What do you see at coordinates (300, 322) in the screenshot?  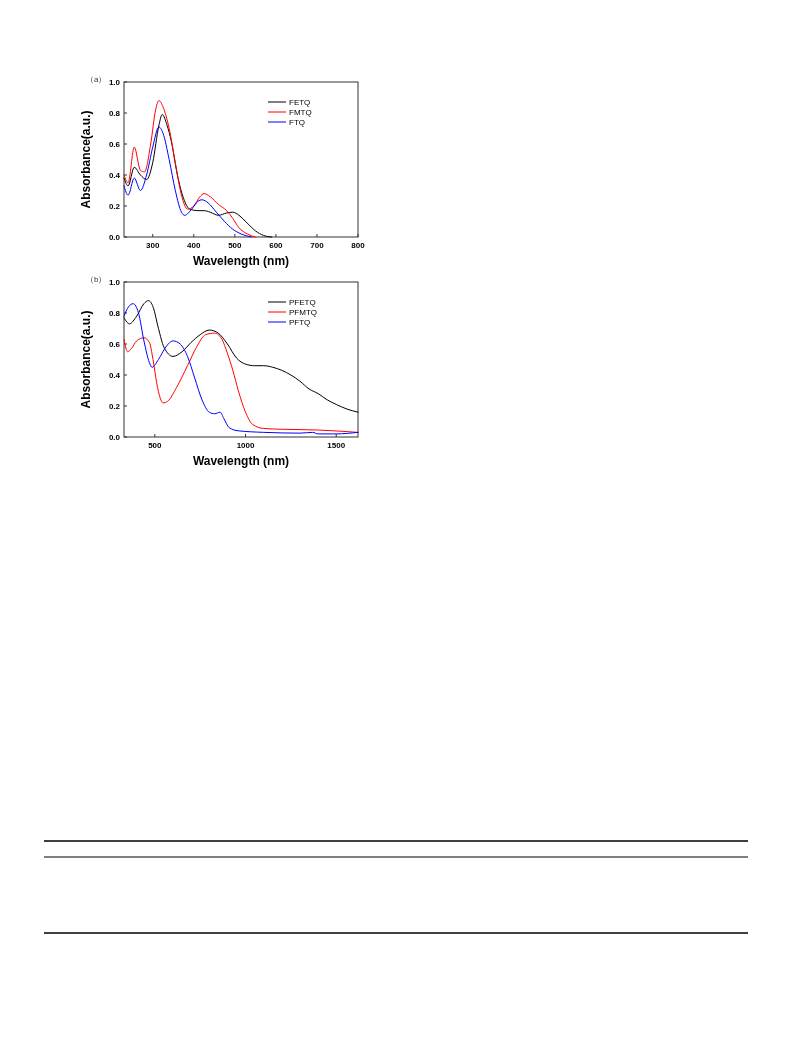 I see `legend-label: PFTQ` at bounding box center [300, 322].